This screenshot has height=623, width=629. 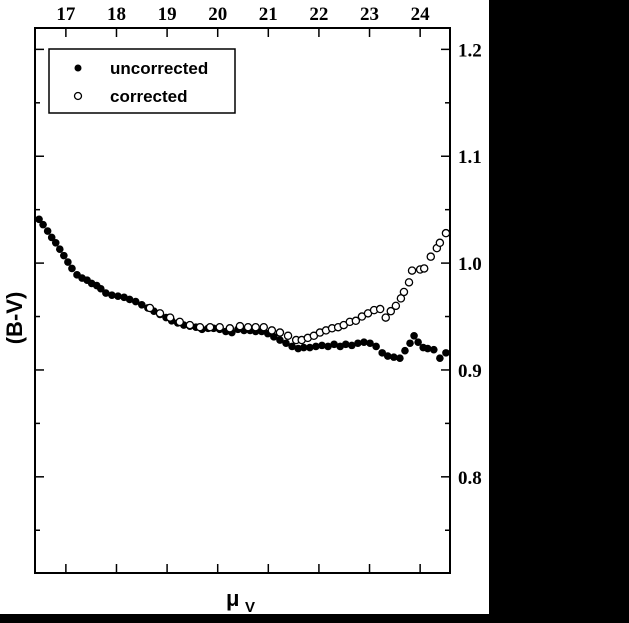 I want to click on y-tick-label: 1.0, so click(x=470, y=264).